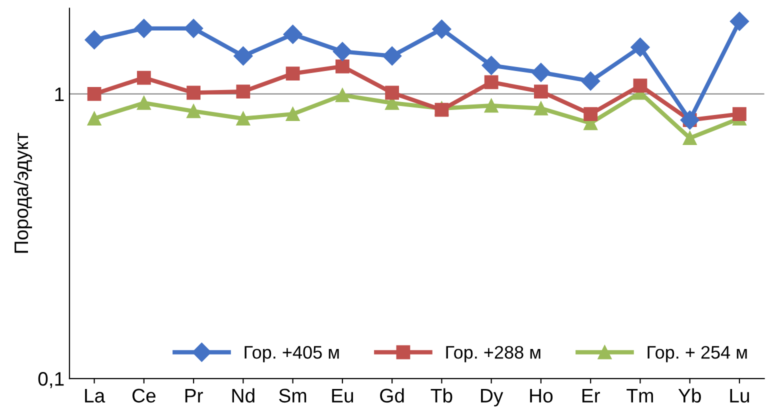 The height and width of the screenshot is (416, 772). What do you see at coordinates (591, 395) in the screenshot?
I see `x-tick-label: Er` at bounding box center [591, 395].